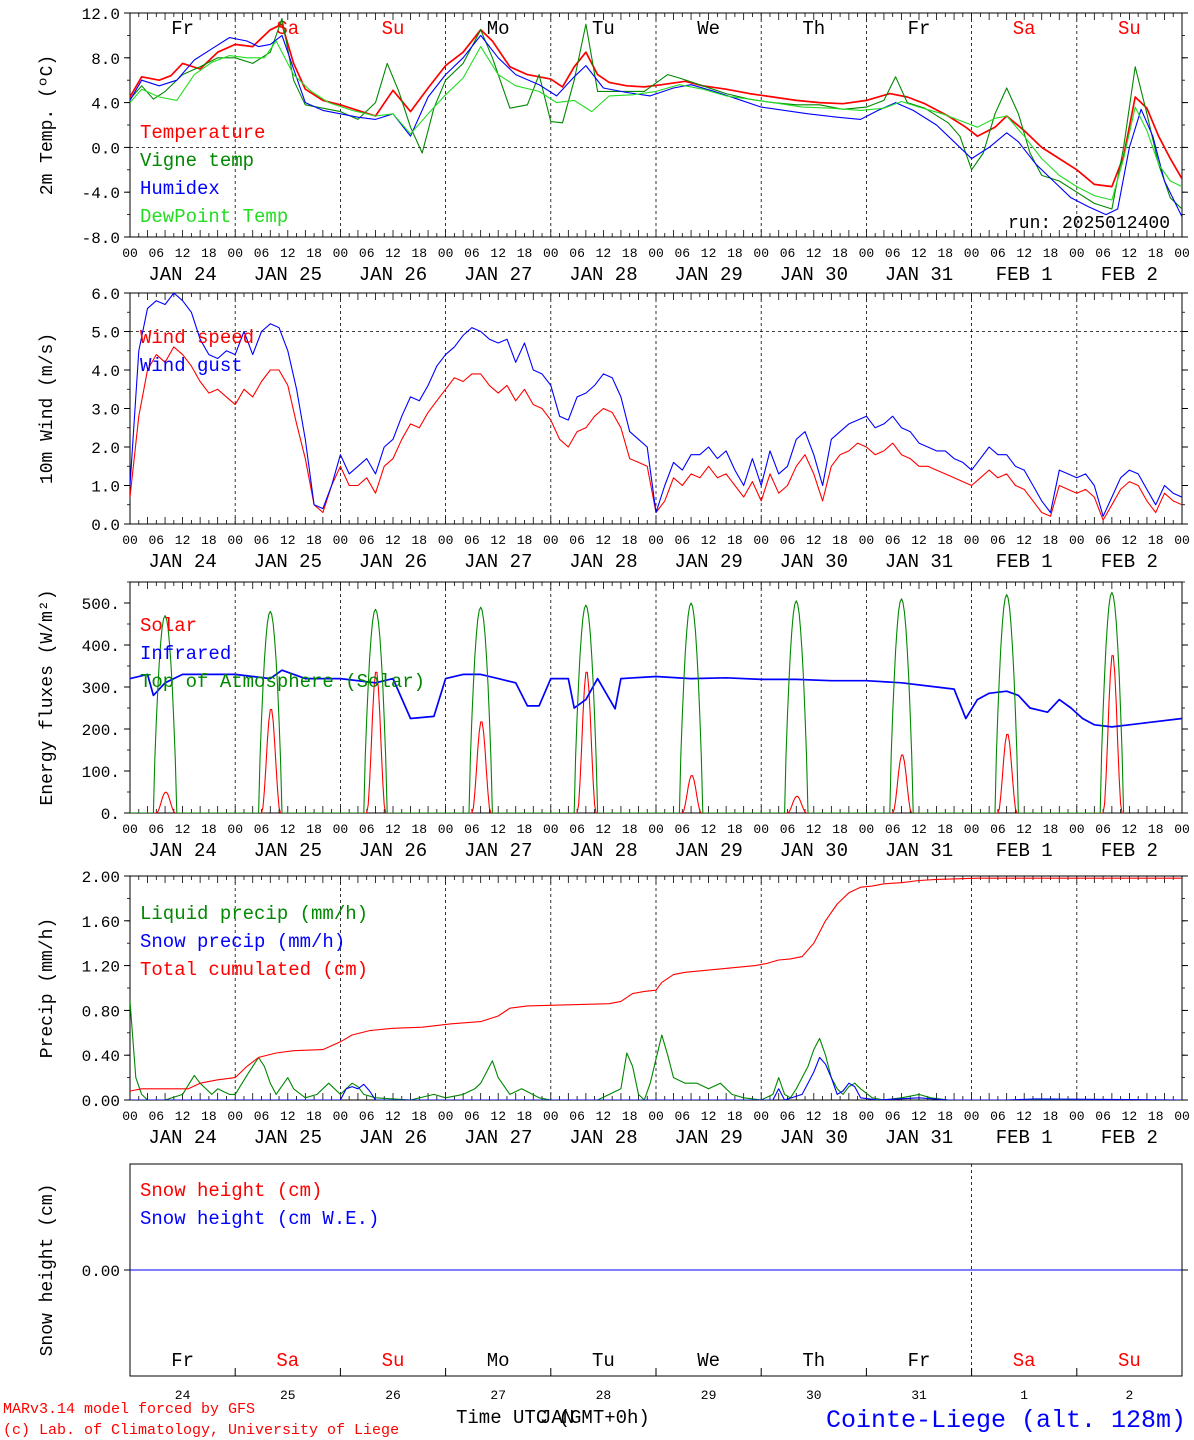  I want to click on legend-entry: Humidex, so click(180, 189).